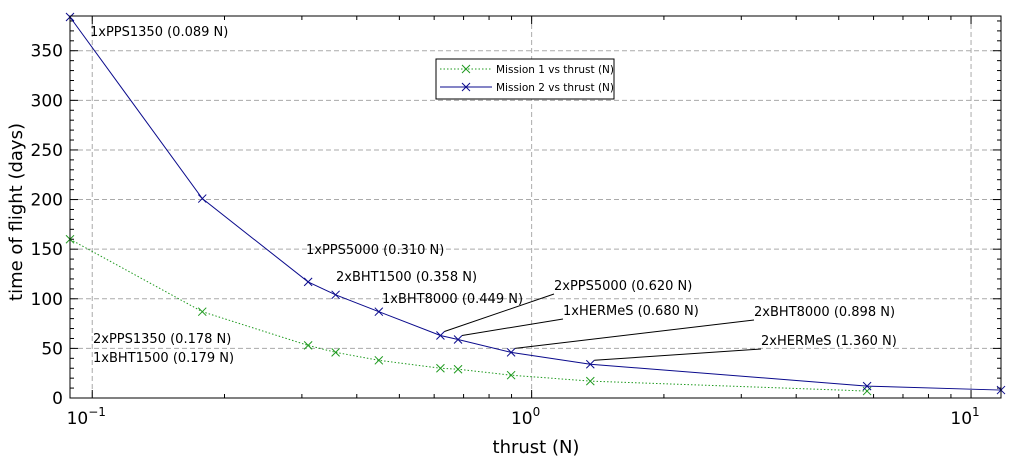 The image size is (1024, 464). Describe the element at coordinates (47, 250) in the screenshot. I see `y-tick-label: 150` at that location.